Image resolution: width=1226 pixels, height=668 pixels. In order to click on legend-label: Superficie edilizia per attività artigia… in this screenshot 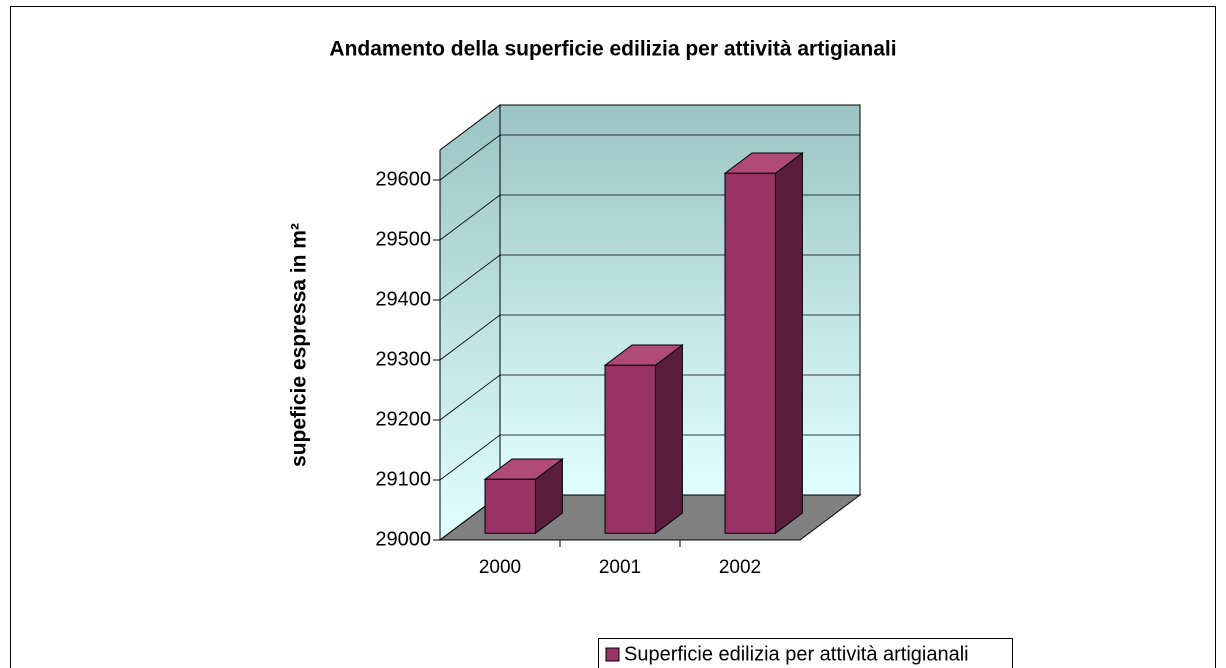, I will do `click(796, 654)`.